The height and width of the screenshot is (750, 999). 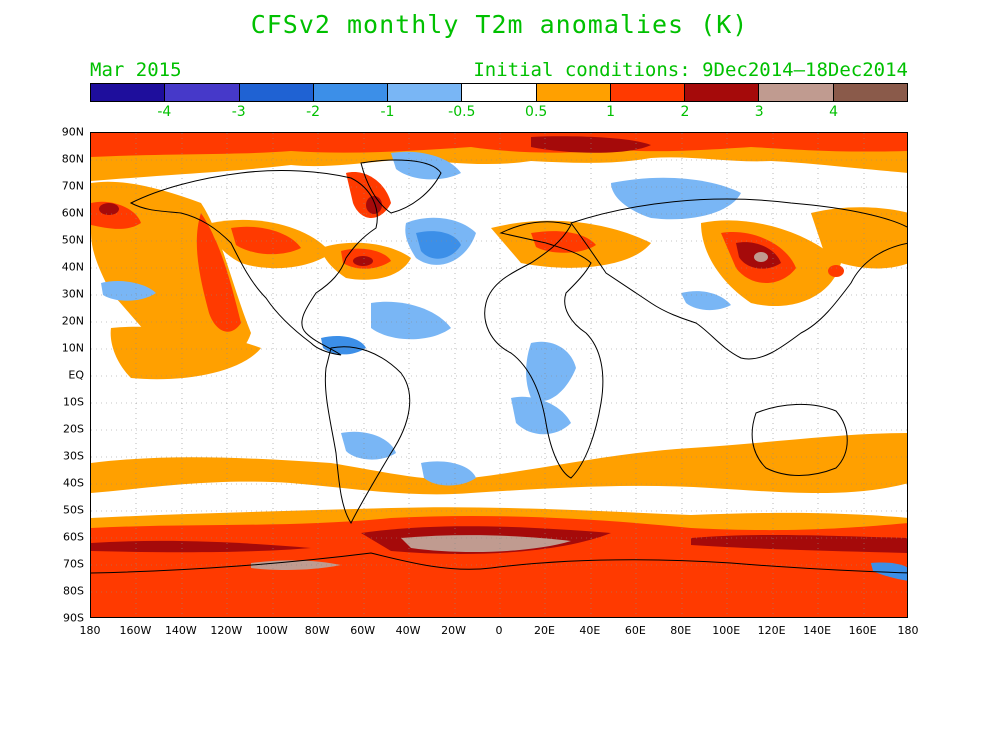 I want to click on page-title: CFSv2 monthly T2m anomalies (K), so click(x=499, y=24).